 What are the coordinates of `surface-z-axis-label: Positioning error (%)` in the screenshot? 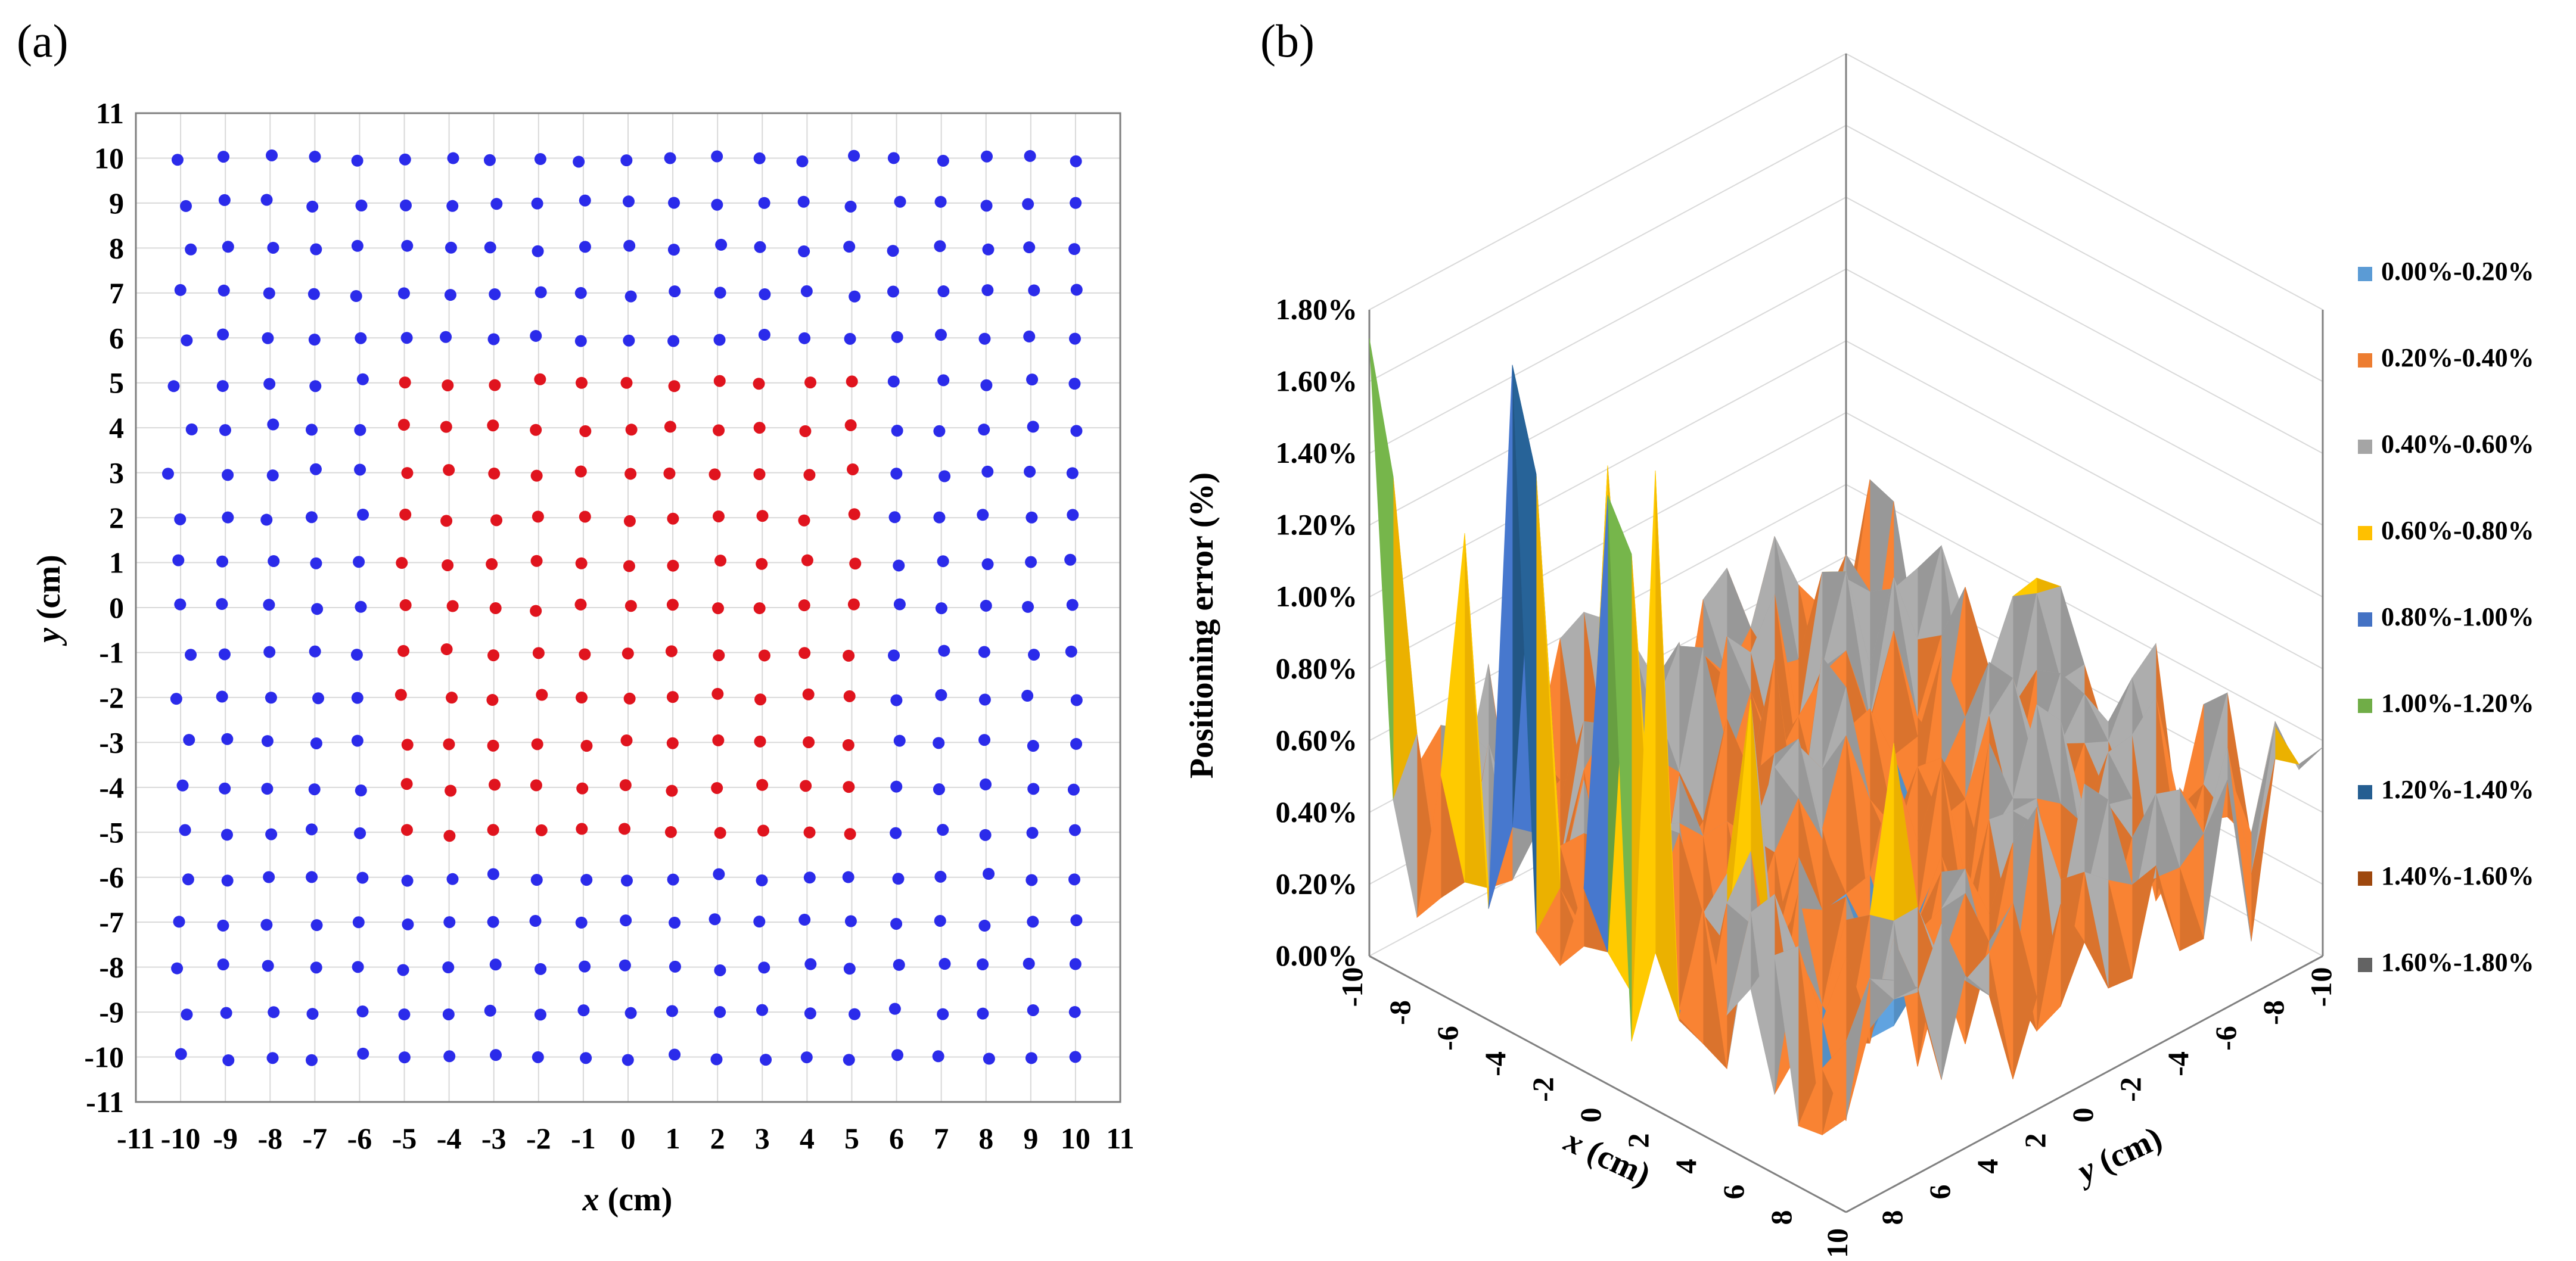 It's located at (1201, 625).